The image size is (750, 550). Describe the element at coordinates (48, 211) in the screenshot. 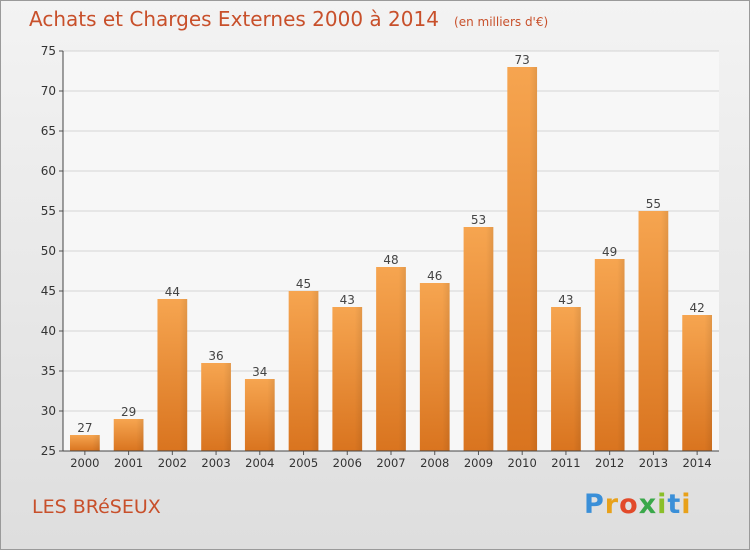

I see `y-tick-label: 55` at that location.